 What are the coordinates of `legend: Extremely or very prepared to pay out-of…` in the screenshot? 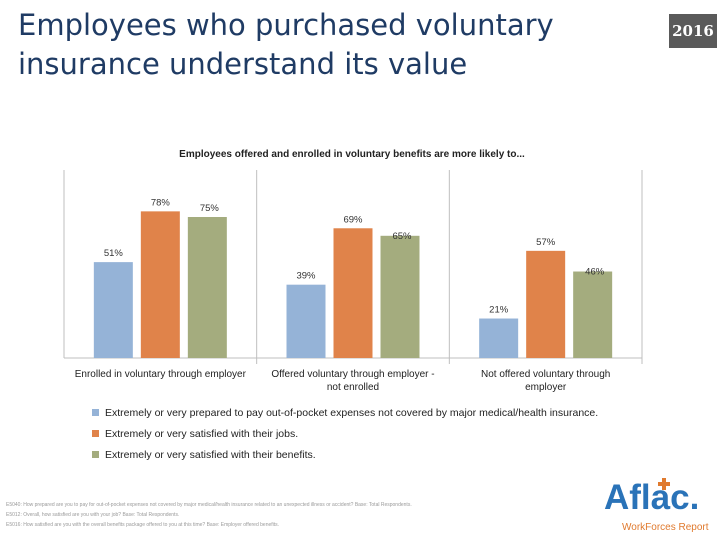 It's located at (345, 433).